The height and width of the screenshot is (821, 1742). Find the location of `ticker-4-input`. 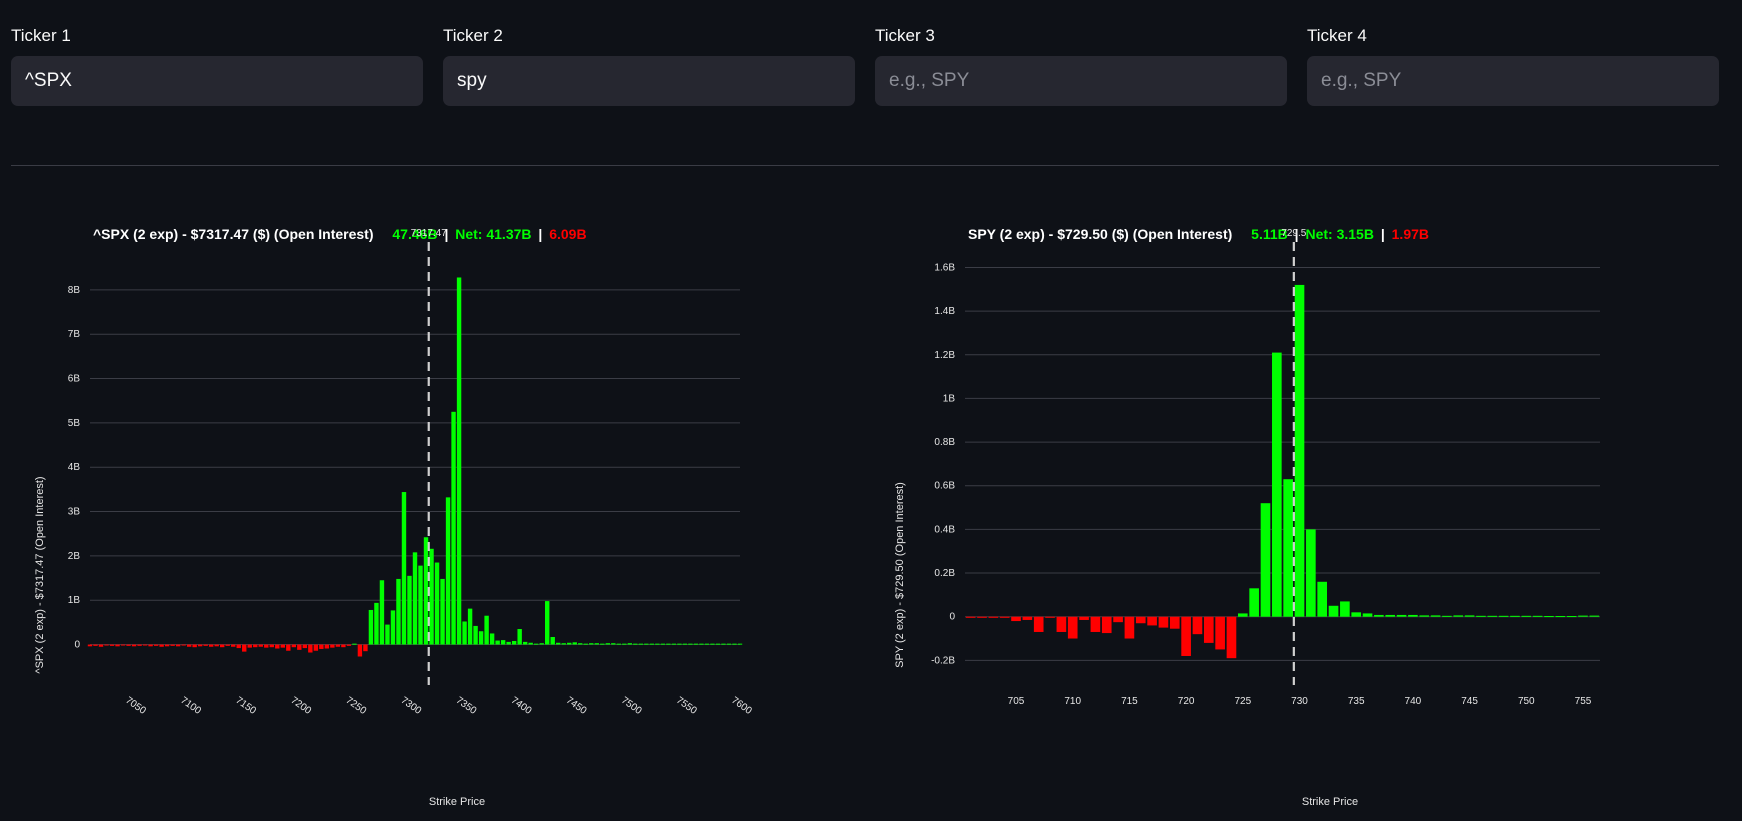

ticker-4-input is located at coordinates (1513, 81).